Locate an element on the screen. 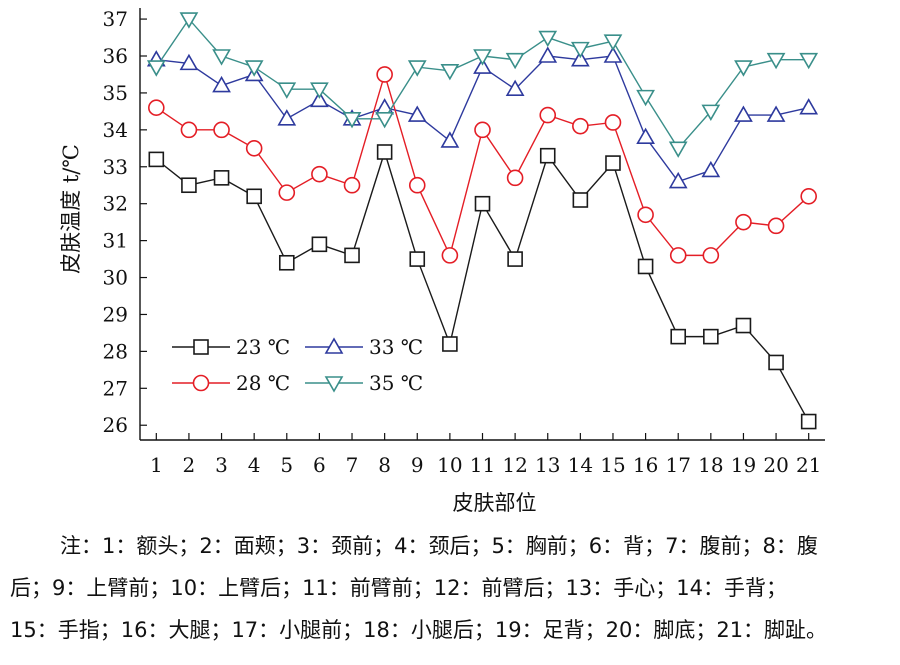 This screenshot has height=665, width=900. legend-label-1: 33 ℃ is located at coordinates (396, 347).